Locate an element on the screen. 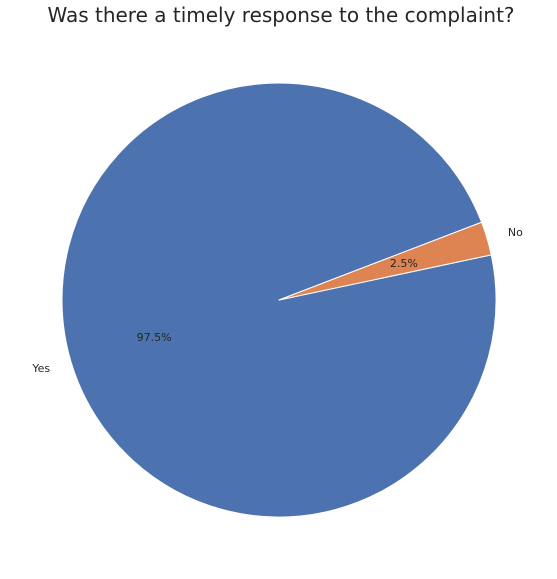 This screenshot has height=579, width=557. pie-label-yes: Yes is located at coordinates (40, 368).